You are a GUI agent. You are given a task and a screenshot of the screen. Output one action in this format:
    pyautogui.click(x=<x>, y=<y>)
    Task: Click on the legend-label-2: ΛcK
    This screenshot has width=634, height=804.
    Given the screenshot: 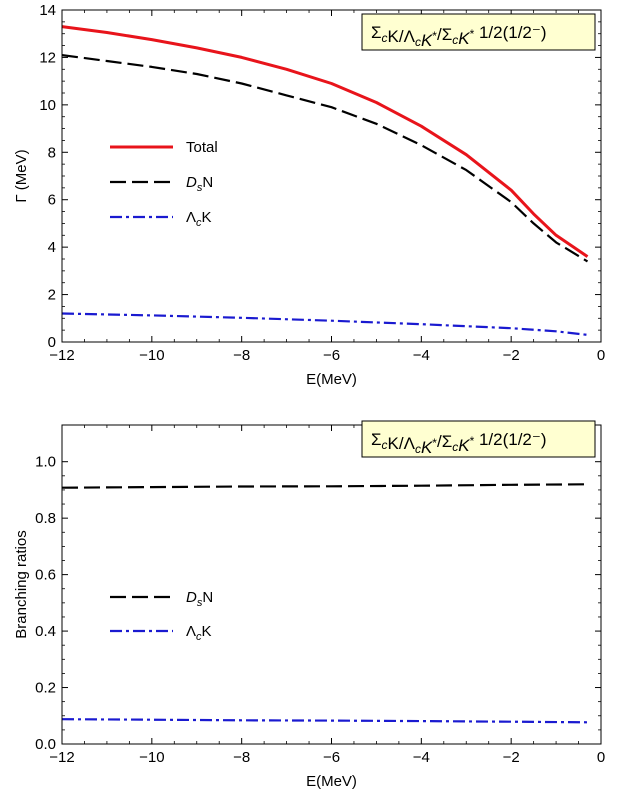 What is the action you would take?
    pyautogui.click(x=199, y=219)
    